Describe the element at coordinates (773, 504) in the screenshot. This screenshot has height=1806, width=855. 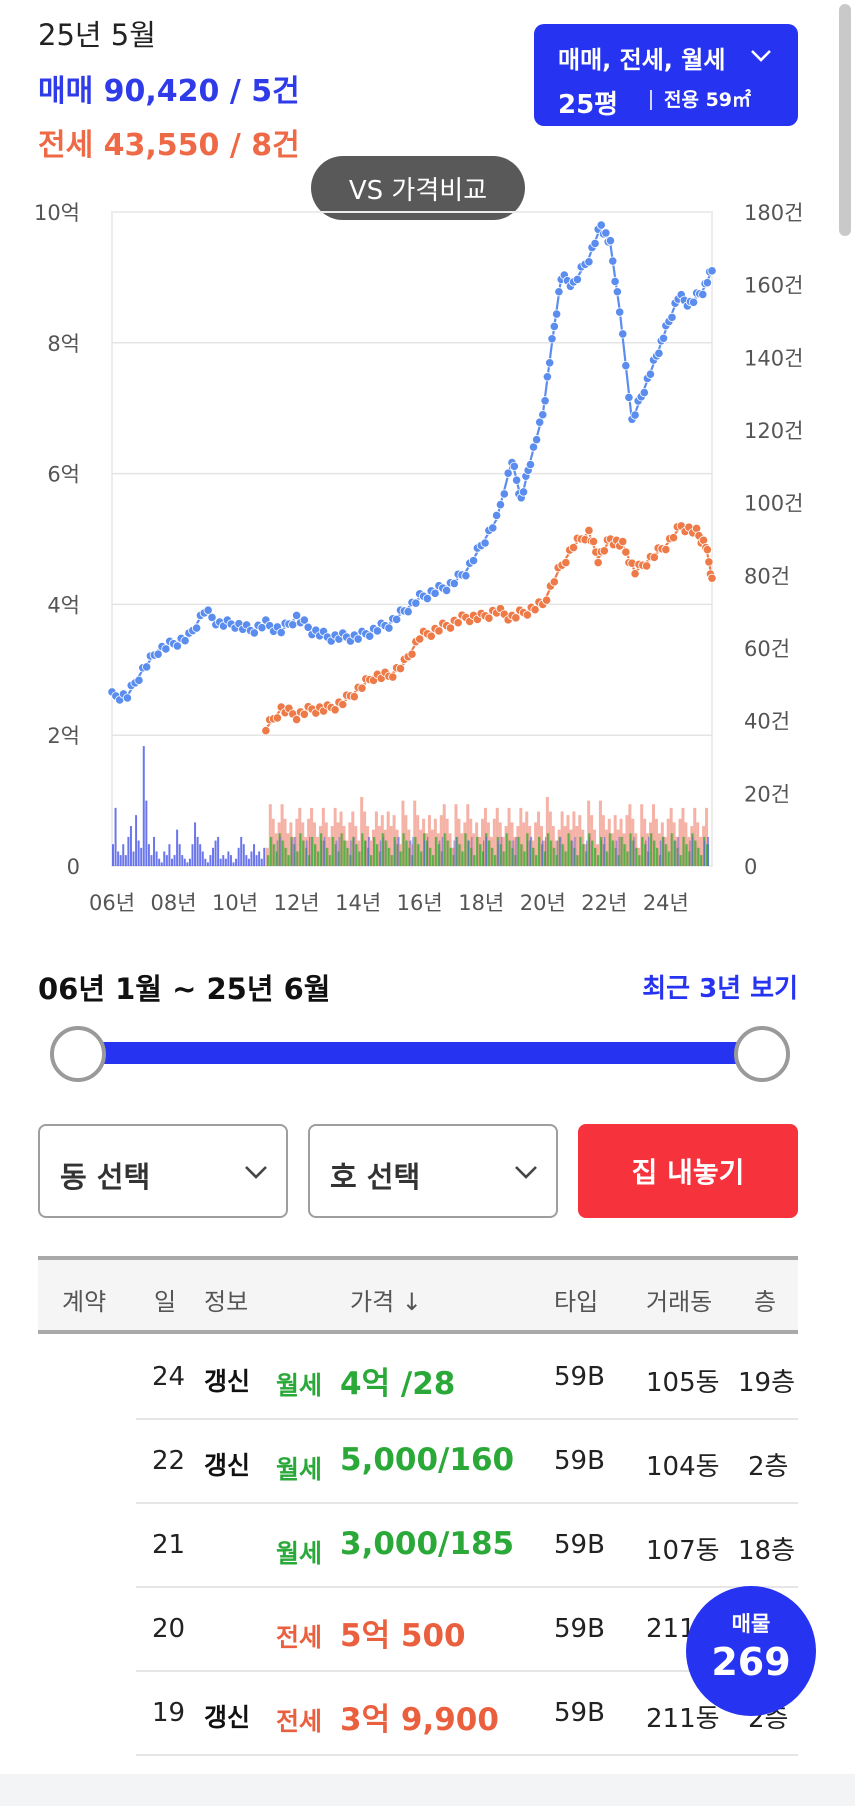
I see `y-right-tick-label: 100건` at that location.